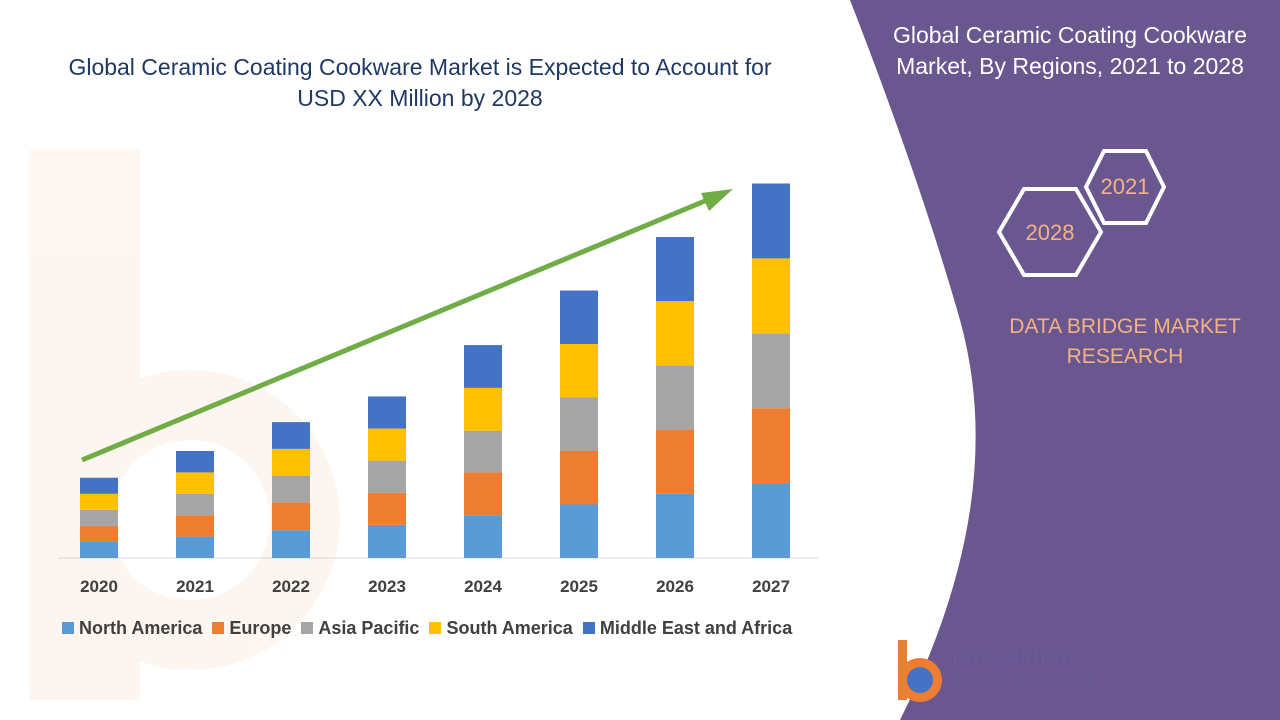 The height and width of the screenshot is (720, 1280). I want to click on bar-2022-europe, so click(291, 516).